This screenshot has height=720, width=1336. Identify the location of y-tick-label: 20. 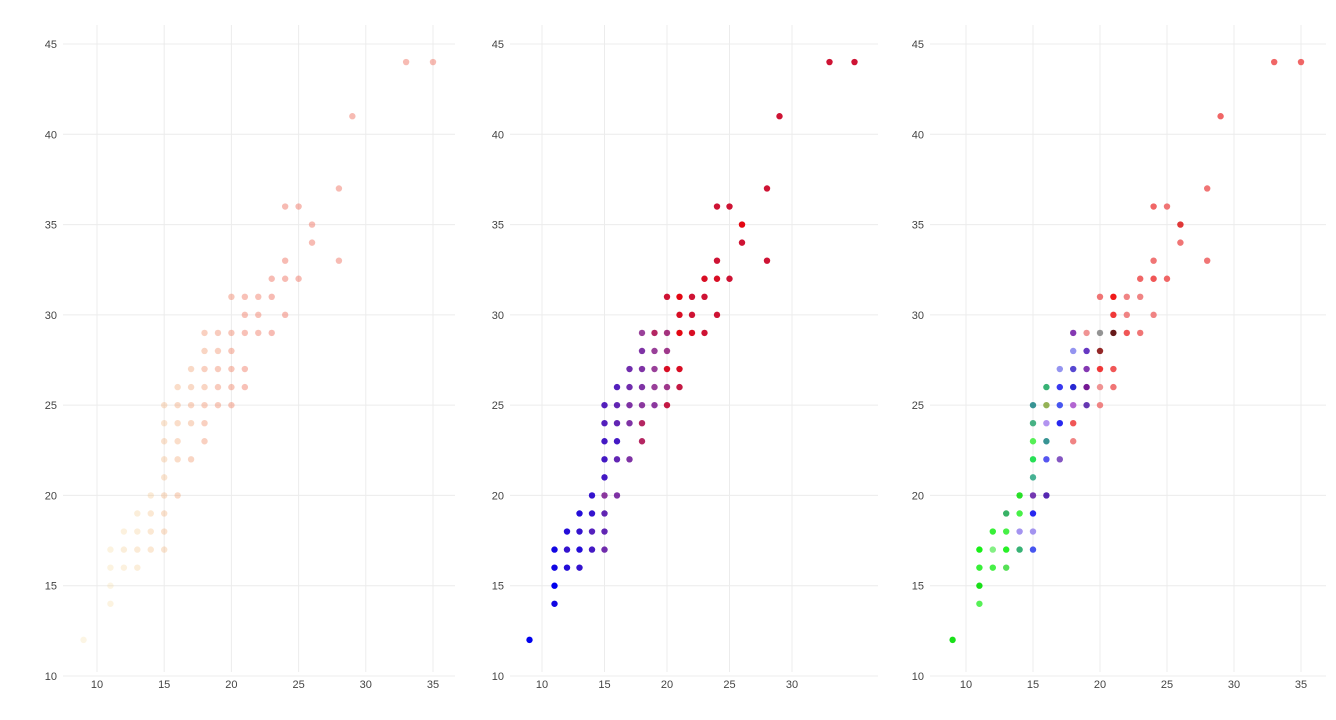
(918, 496).